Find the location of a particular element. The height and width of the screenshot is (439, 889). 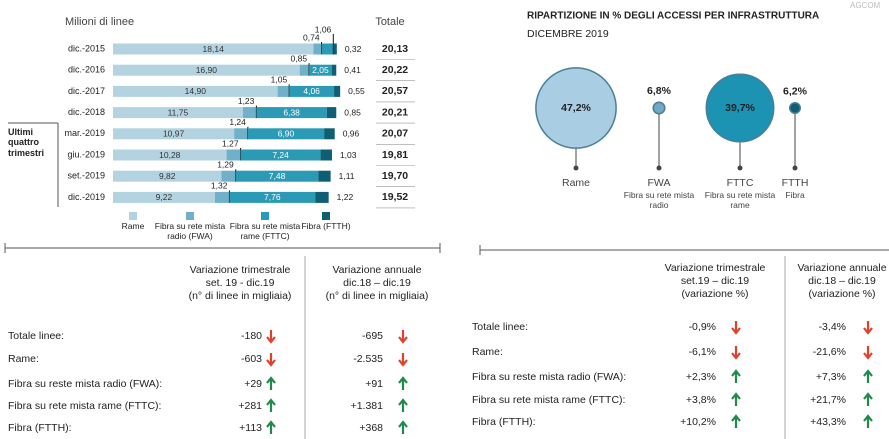

logo: AGCOM is located at coordinates (865, 5).